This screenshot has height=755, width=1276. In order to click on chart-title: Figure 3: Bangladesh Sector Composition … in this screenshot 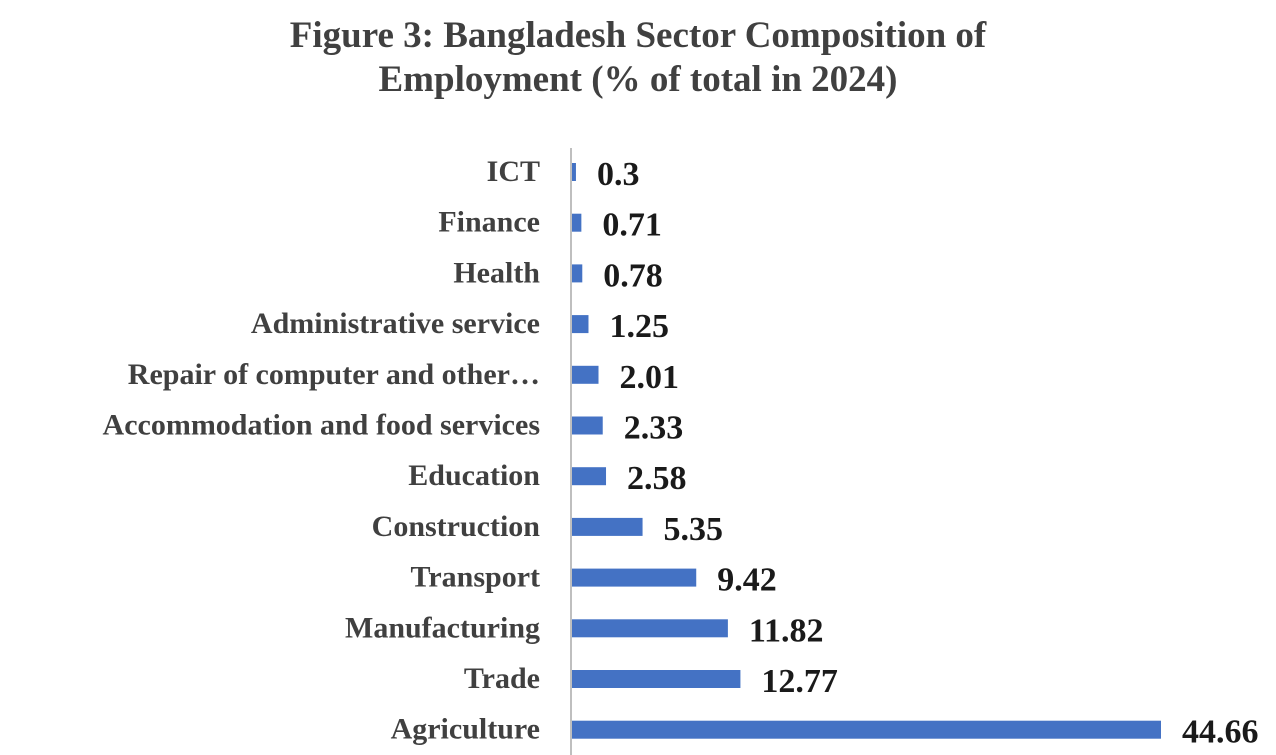, I will do `click(638, 58)`.